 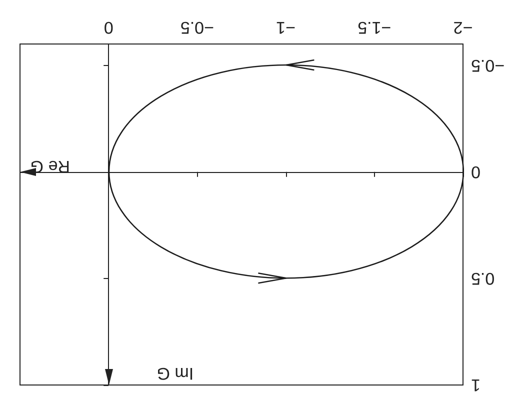 What do you see at coordinates (175, 373) in the screenshot?
I see `ref-line-label: Im G` at bounding box center [175, 373].